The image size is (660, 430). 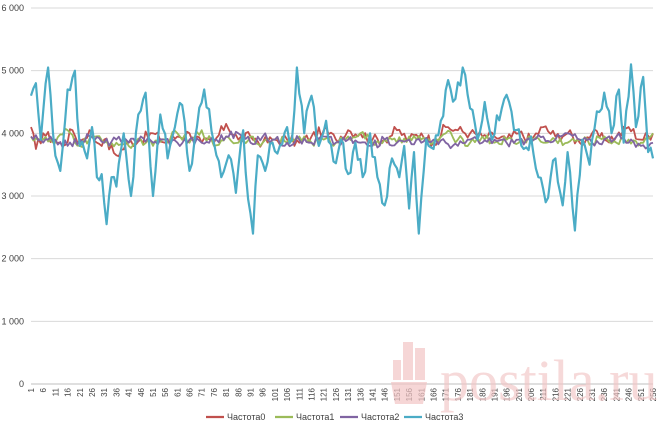 I want to click on x-tick-label: 146, so click(x=385, y=394).